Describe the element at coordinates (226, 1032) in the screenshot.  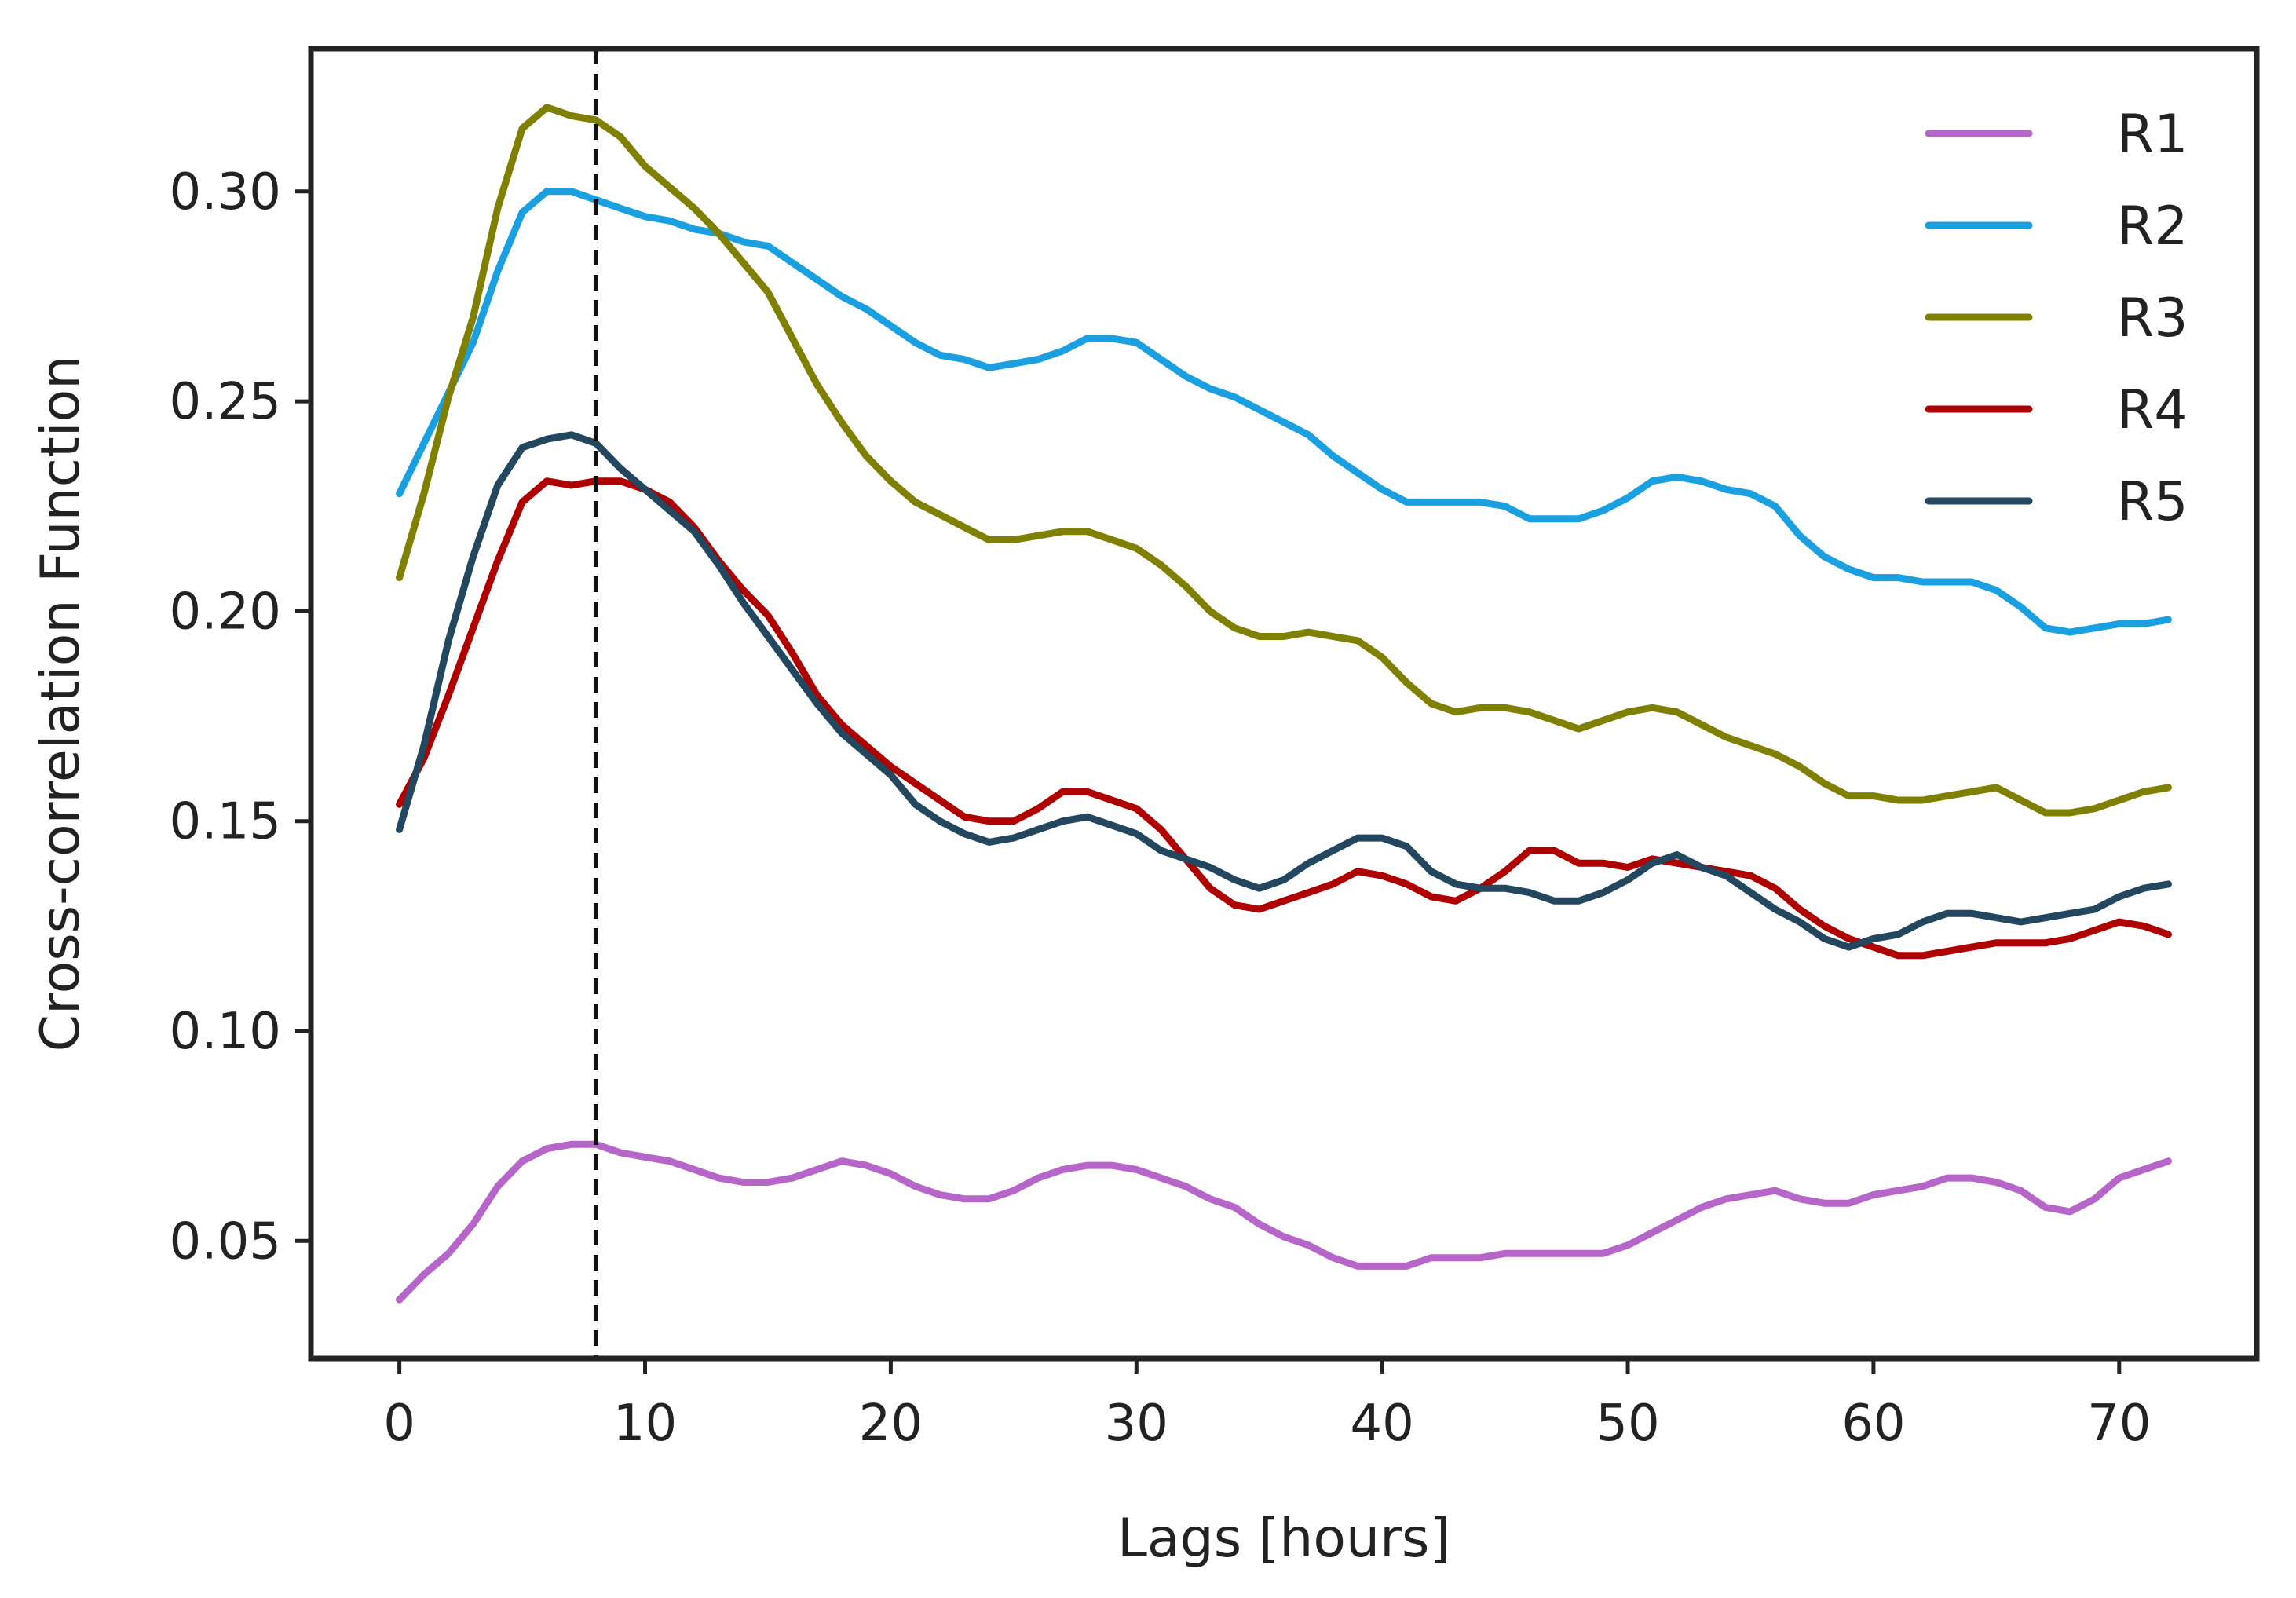
I see `y-tick-label: 0.10` at that location.